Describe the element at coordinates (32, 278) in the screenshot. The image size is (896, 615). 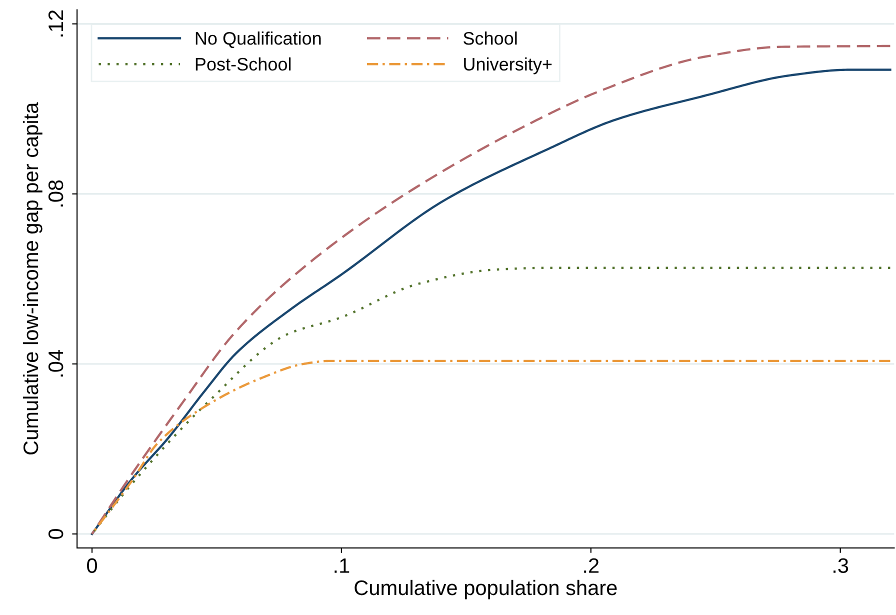
I see `y-axis-title: Cumulative low-income gap per capita` at that location.